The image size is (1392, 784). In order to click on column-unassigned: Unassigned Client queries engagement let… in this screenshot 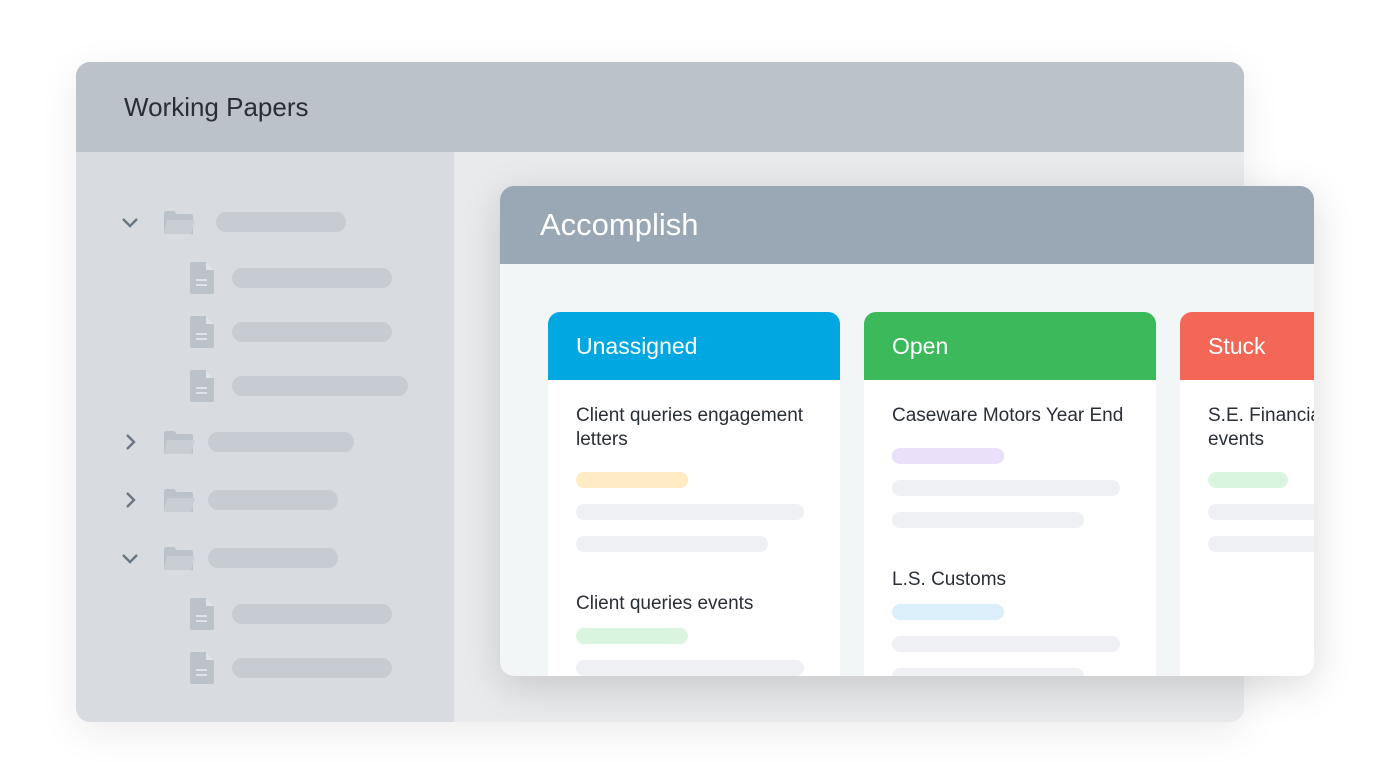, I will do `click(694, 494)`.